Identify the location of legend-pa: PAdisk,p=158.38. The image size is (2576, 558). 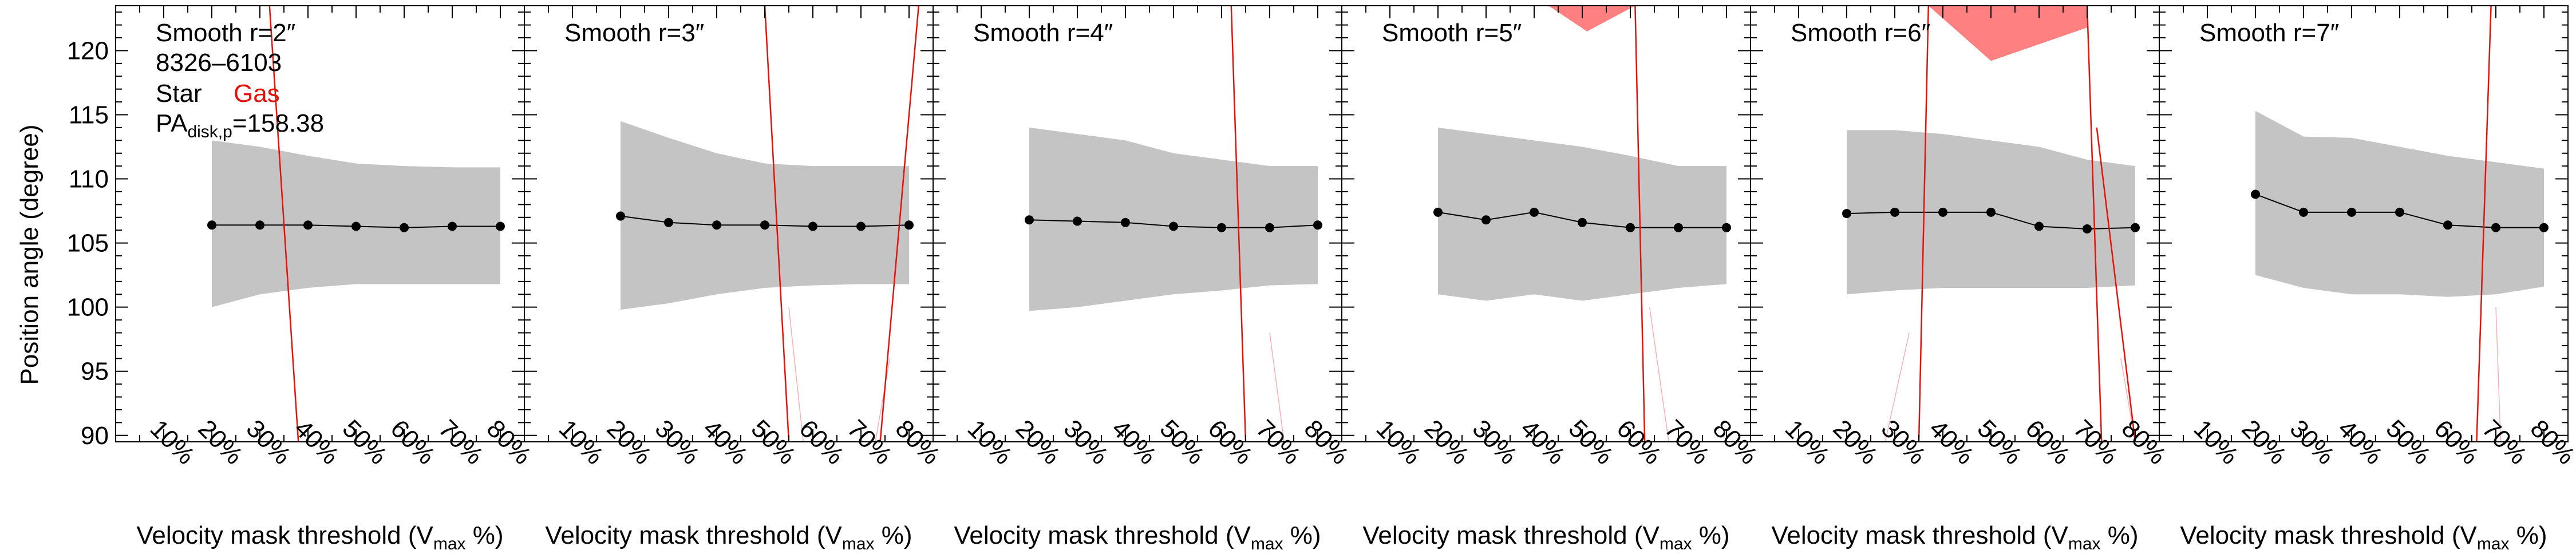
(240, 125).